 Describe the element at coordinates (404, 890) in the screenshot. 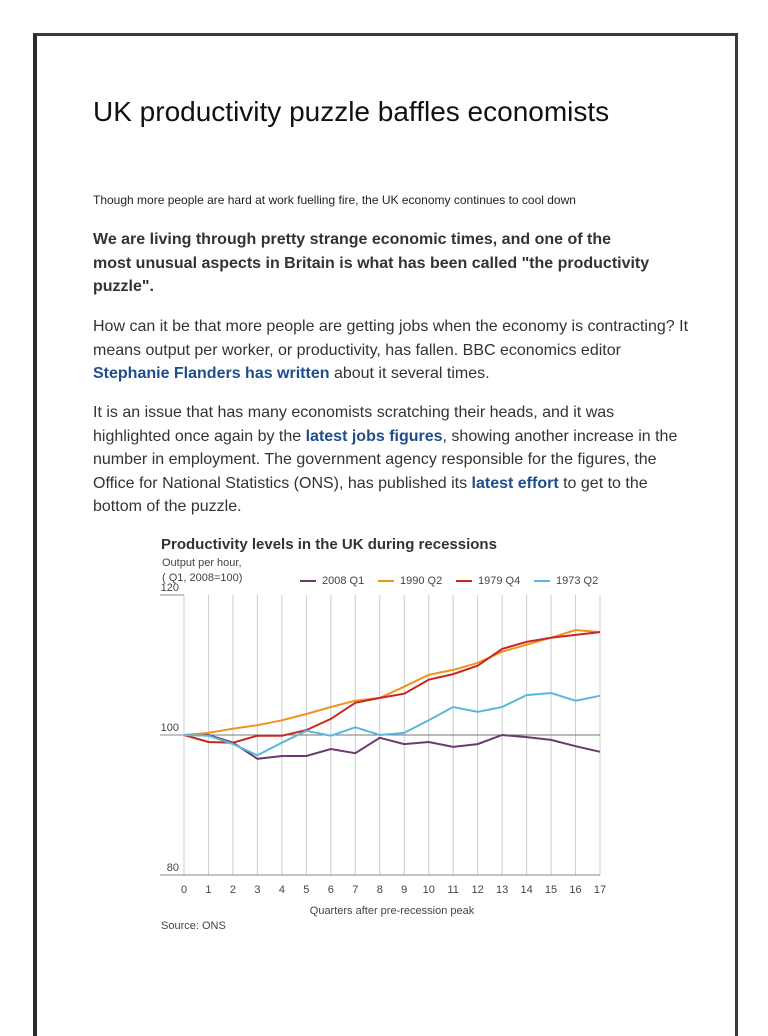

I see `x-tick-label: 9` at that location.